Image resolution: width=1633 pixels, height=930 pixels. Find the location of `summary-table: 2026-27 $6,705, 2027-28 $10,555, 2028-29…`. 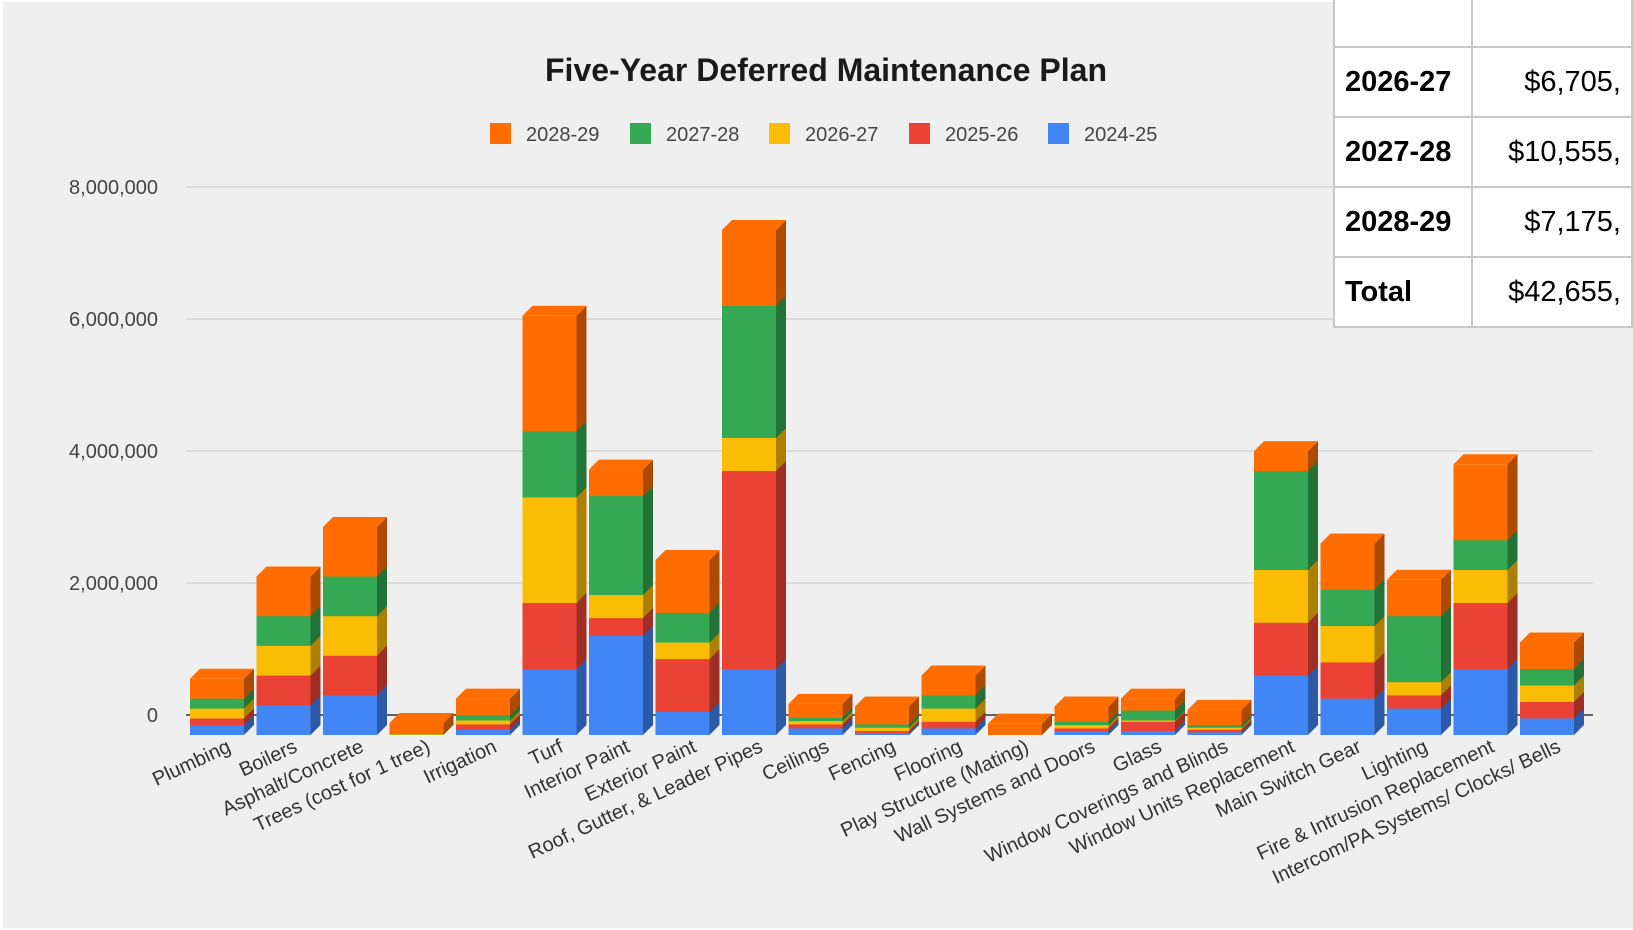

summary-table: 2026-27 $6,705, 2027-28 $10,555, 2028-29… is located at coordinates (1482, 164).